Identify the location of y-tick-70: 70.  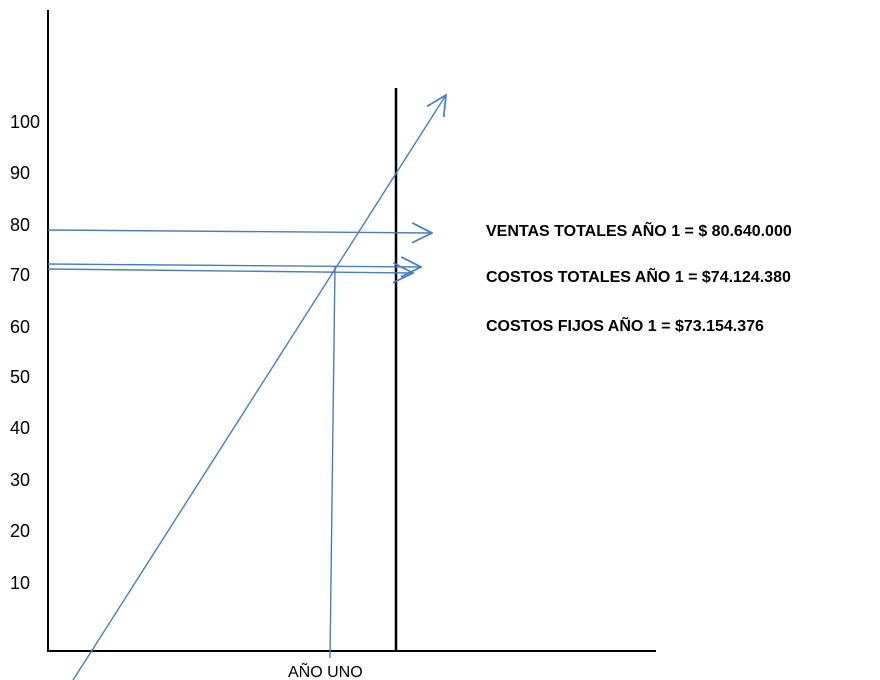
(20, 275).